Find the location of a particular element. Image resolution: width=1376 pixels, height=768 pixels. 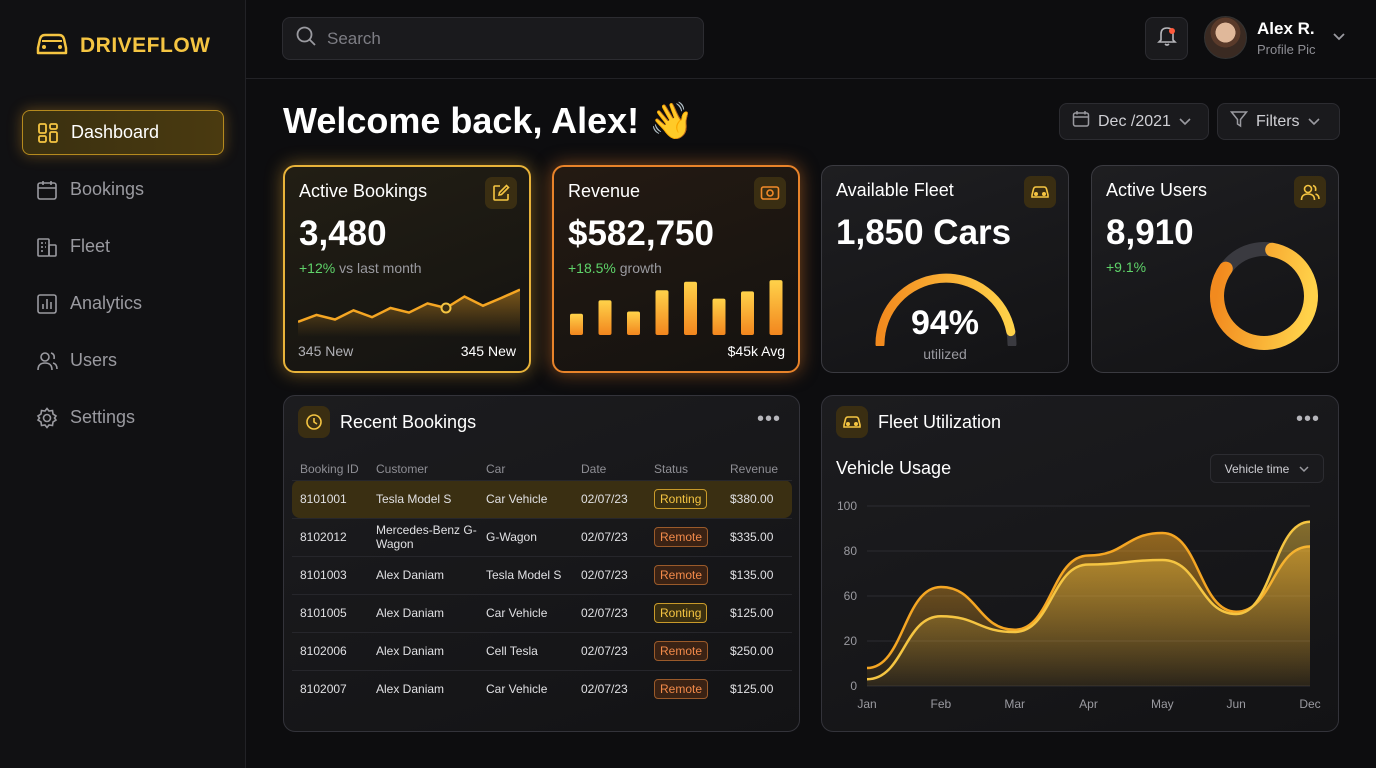

sidebar-item-bookings: Bookings is located at coordinates (123, 189).